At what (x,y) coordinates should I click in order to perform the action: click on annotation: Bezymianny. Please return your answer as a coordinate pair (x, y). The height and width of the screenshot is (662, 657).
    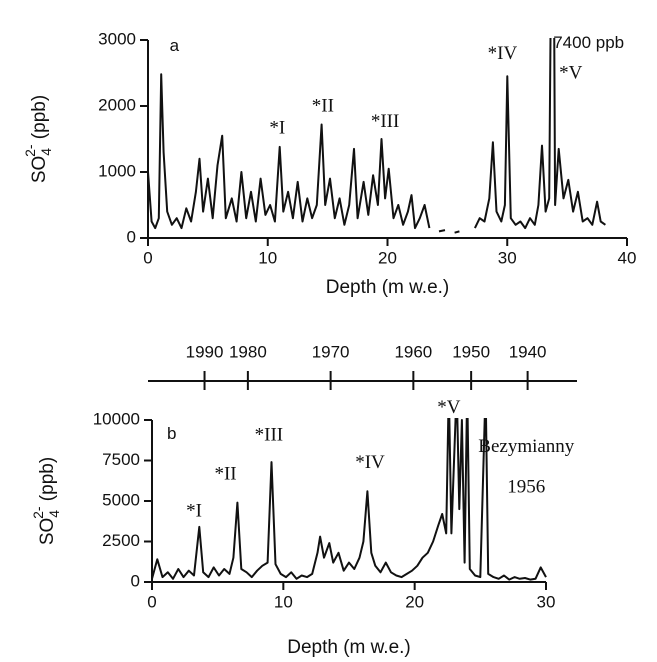
    Looking at the image, I should click on (526, 446).